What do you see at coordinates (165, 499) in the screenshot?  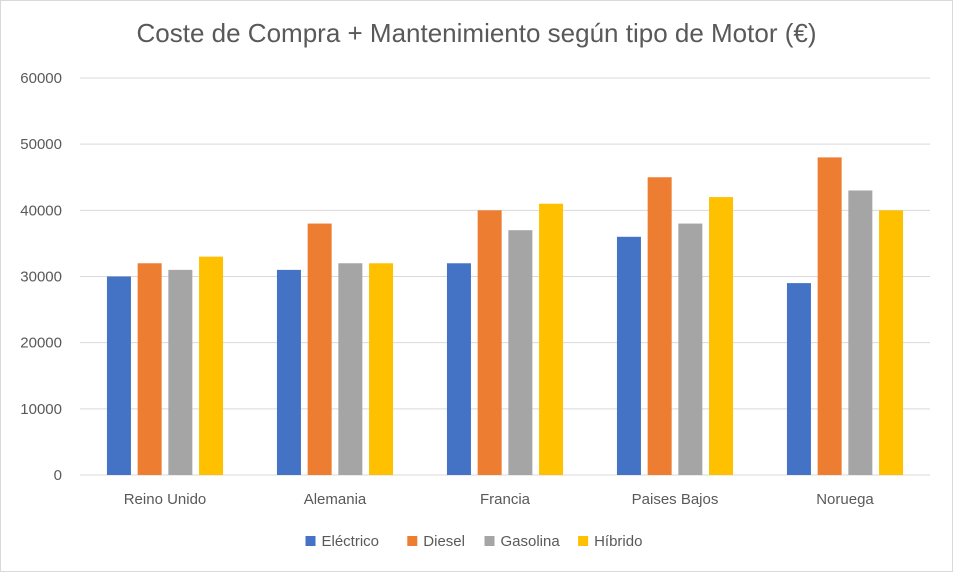 I see `x-tick-label: Reino Unido` at bounding box center [165, 499].